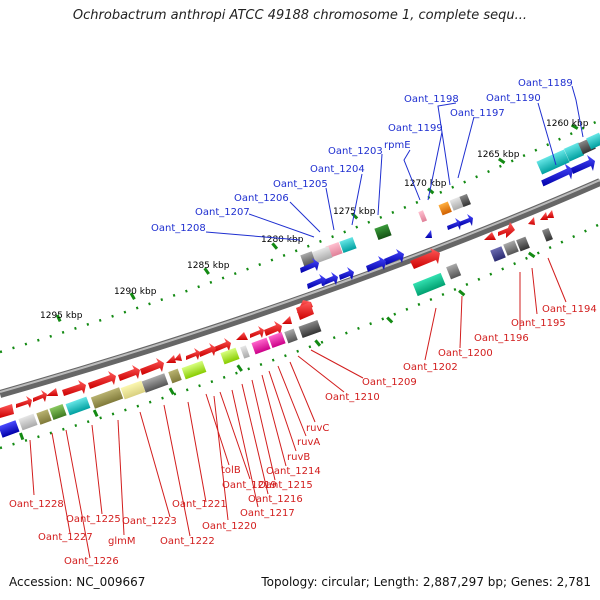 This screenshot has width=600, height=600. I want to click on gene-label: Oant_1223, so click(149, 521).